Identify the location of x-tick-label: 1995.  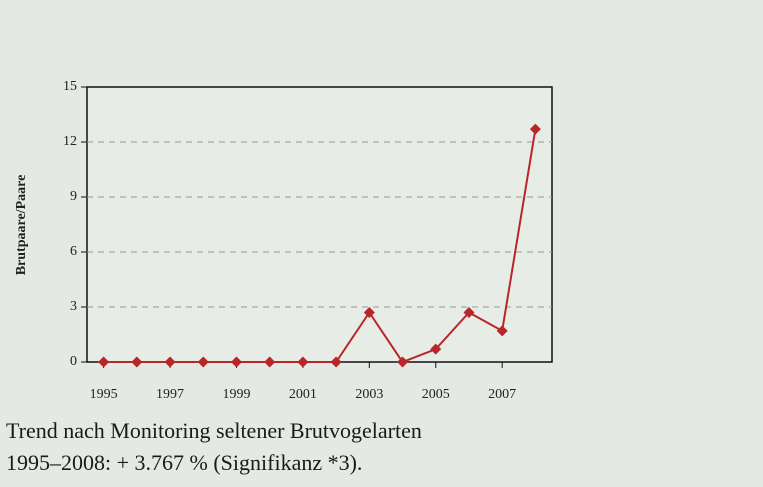
(104, 394).